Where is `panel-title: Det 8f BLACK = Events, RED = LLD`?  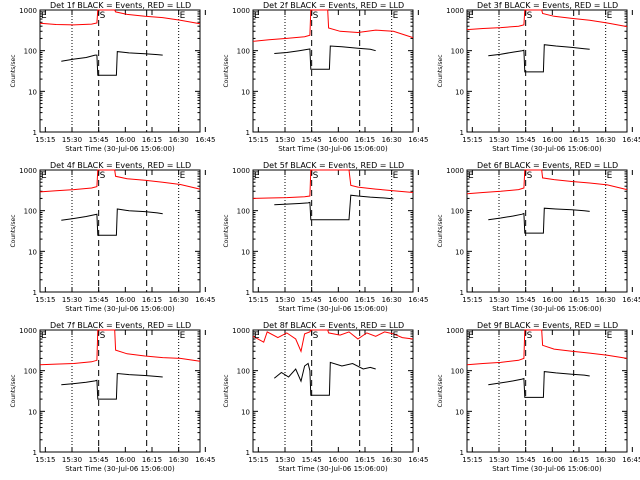 panel-title: Det 8f BLACK = Events, RED = LLD is located at coordinates (333, 325).